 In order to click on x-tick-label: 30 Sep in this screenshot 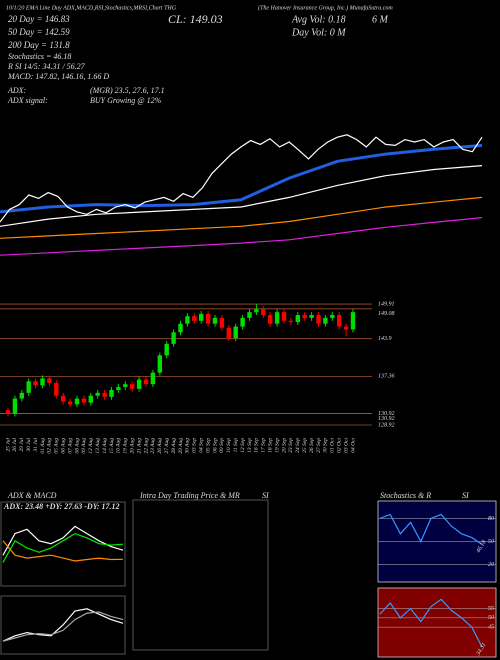, I will do `click(326, 446)`.